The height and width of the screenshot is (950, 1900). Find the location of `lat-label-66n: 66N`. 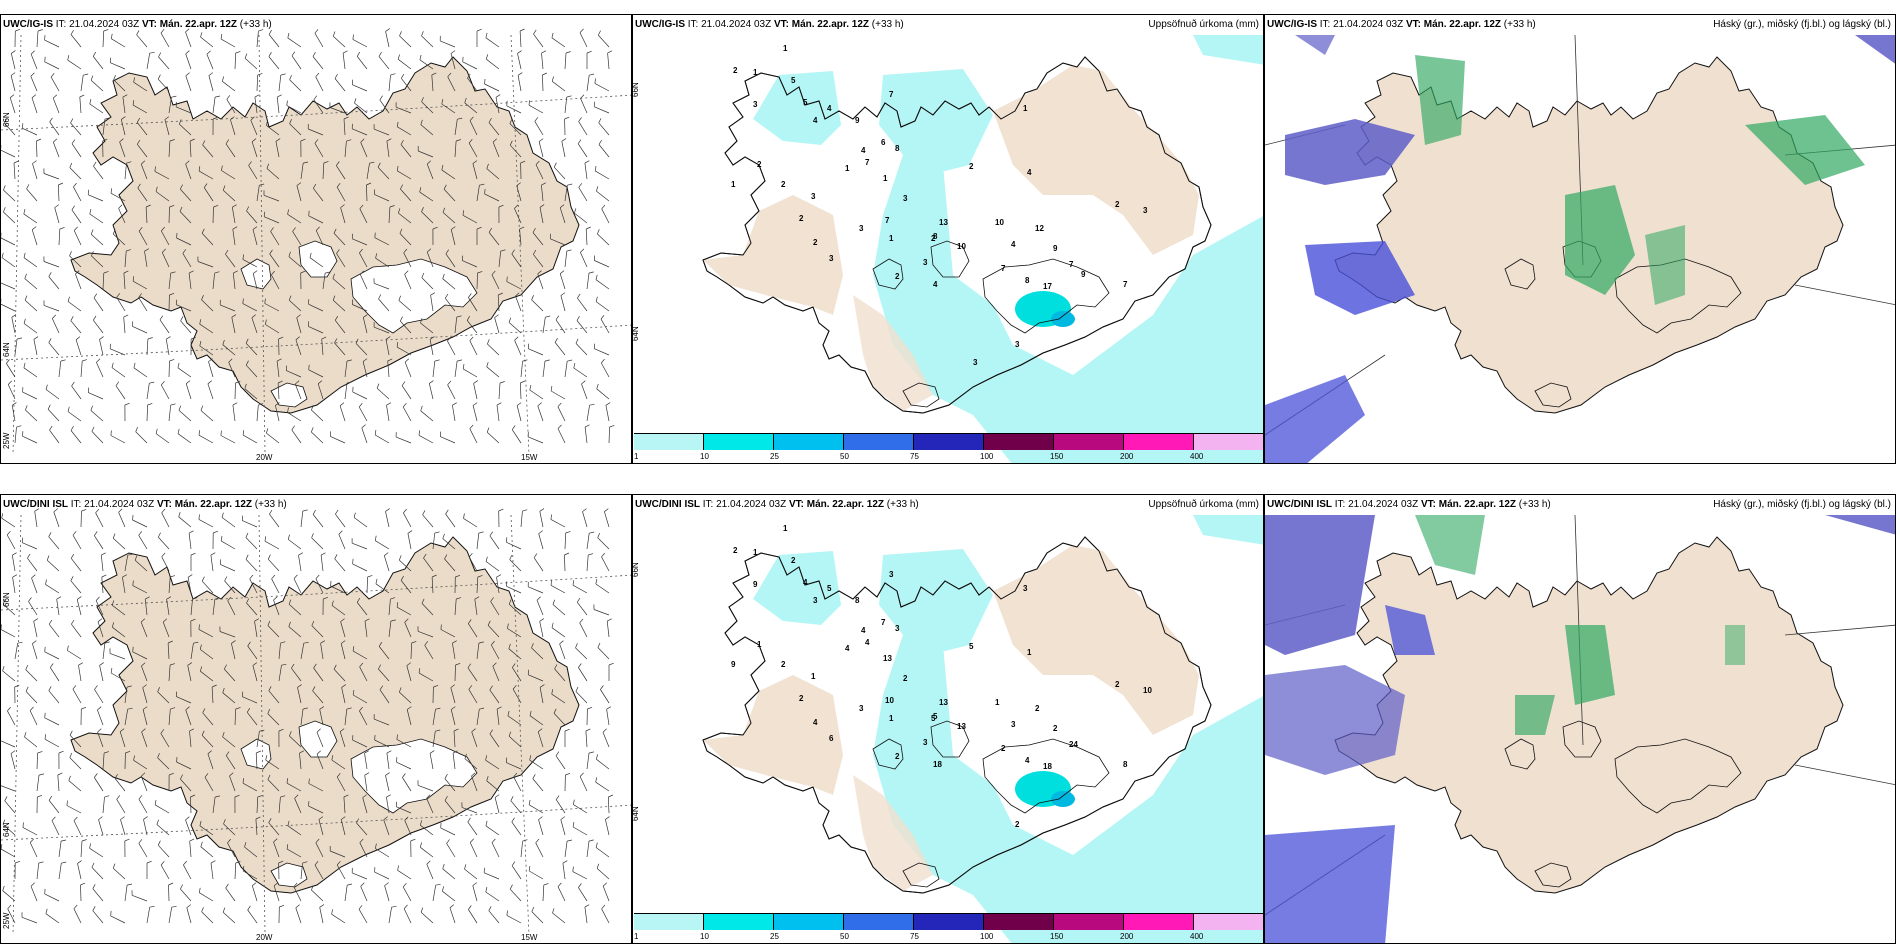

lat-label-66n: 66N is located at coordinates (636, 569).